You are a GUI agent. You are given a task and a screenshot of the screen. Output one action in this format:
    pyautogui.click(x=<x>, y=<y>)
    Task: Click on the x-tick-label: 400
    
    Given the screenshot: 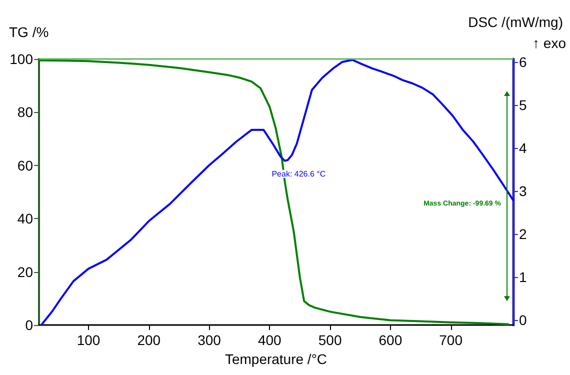 What is the action you would take?
    pyautogui.click(x=270, y=340)
    